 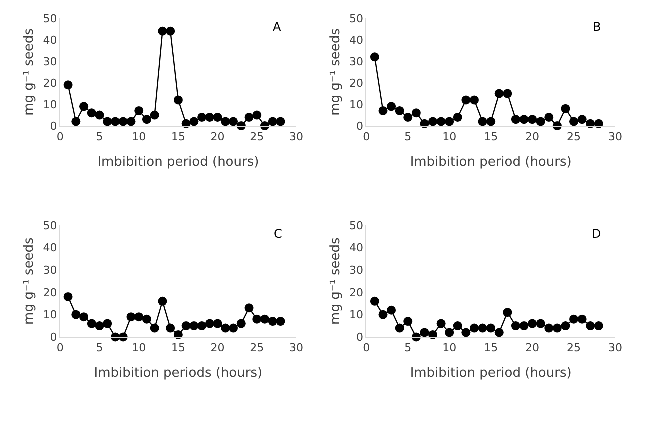 I want to click on x-axis-title: Imbibition period (hours), so click(x=491, y=373).